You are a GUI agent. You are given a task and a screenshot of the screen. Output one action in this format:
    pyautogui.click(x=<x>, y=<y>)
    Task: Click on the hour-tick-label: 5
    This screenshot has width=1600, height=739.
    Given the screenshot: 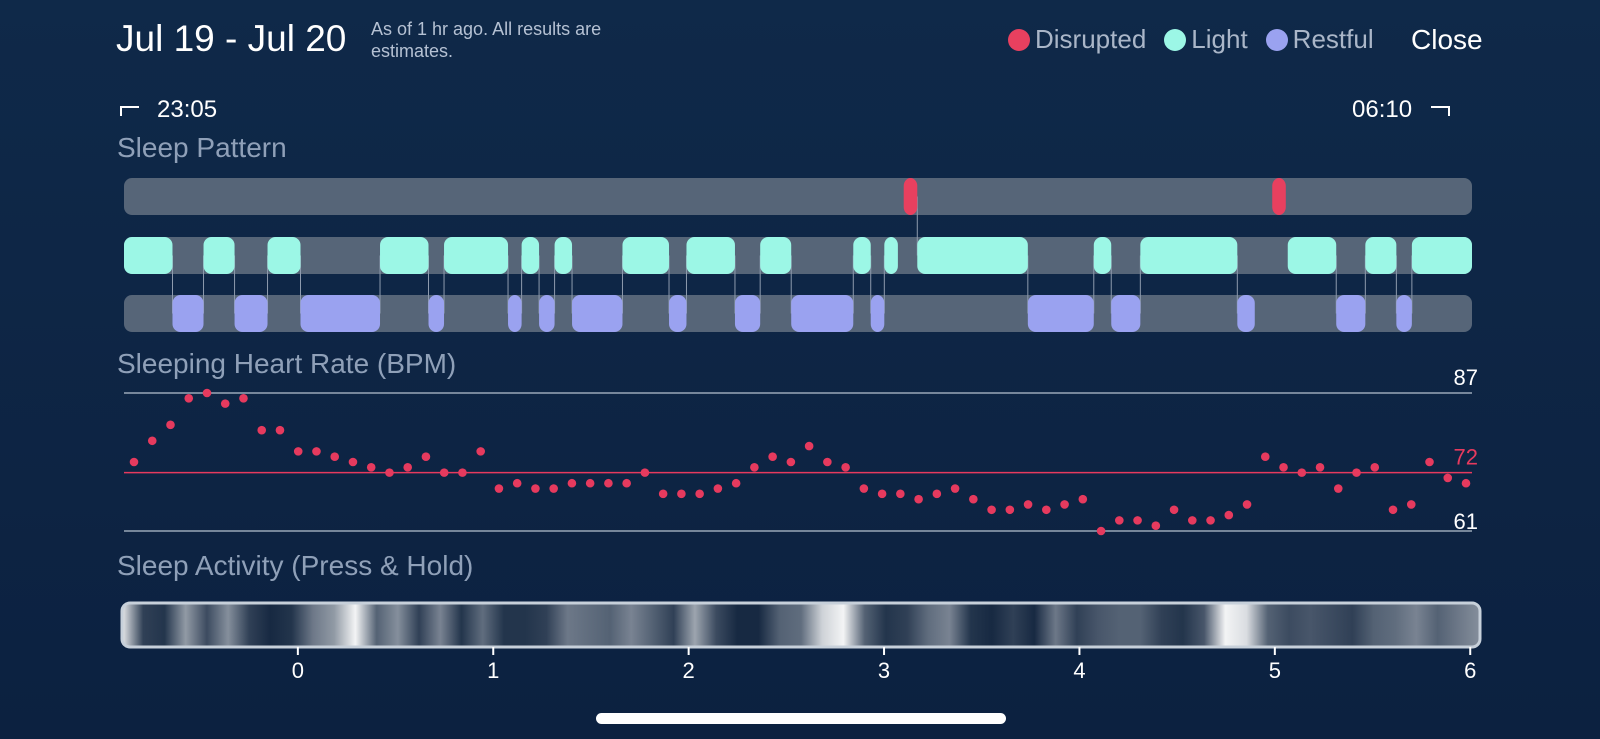 What is the action you would take?
    pyautogui.click(x=1275, y=670)
    